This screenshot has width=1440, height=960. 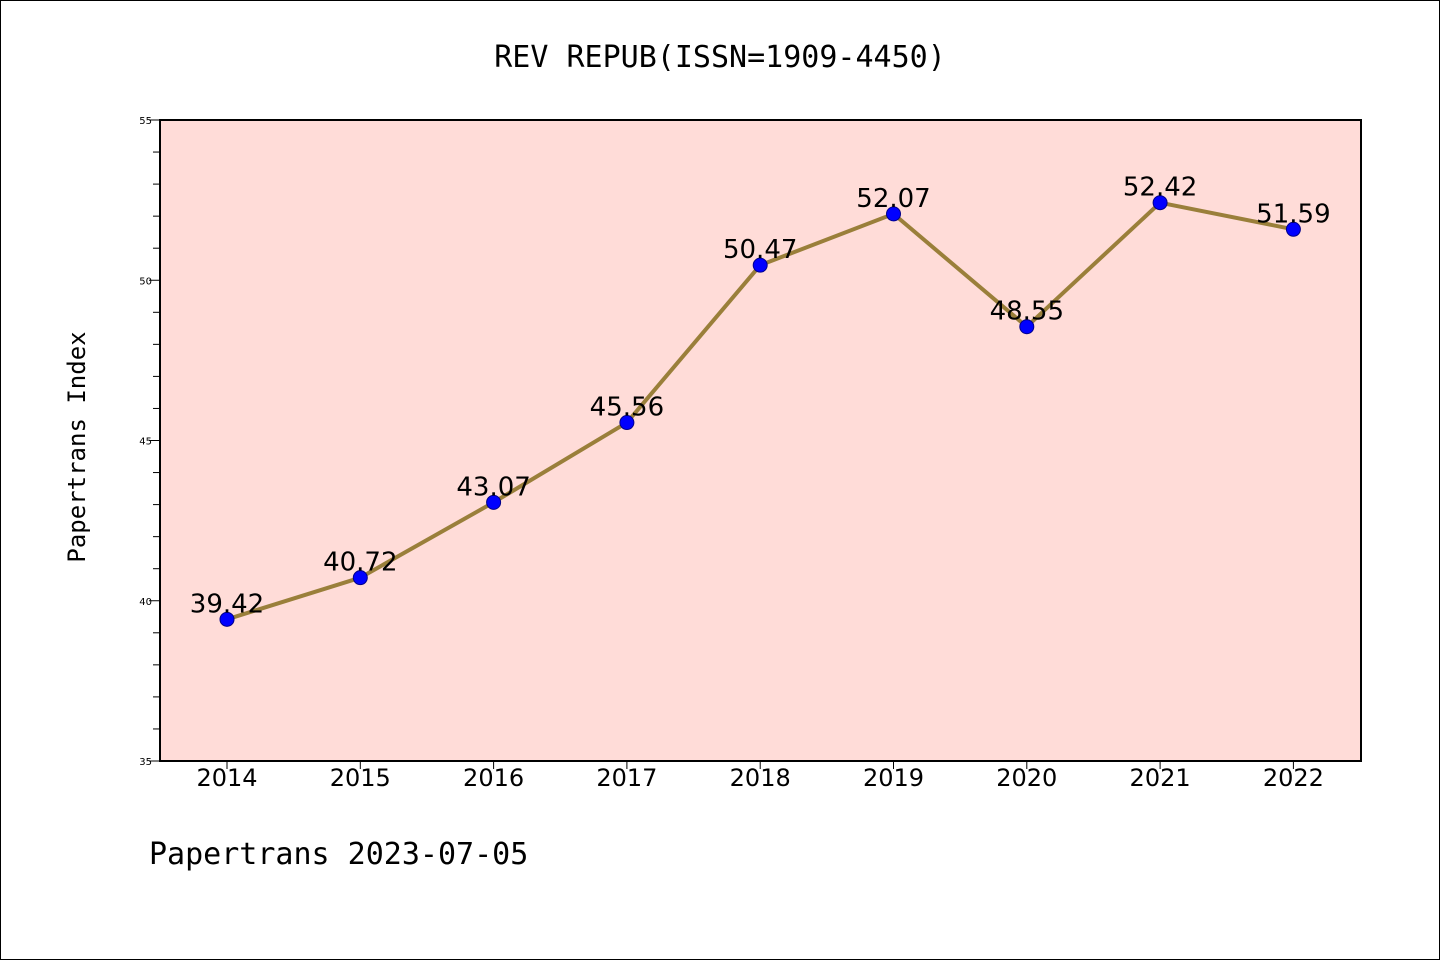 I want to click on y-axis: 35 40 45 50 55, so click(x=149, y=442).